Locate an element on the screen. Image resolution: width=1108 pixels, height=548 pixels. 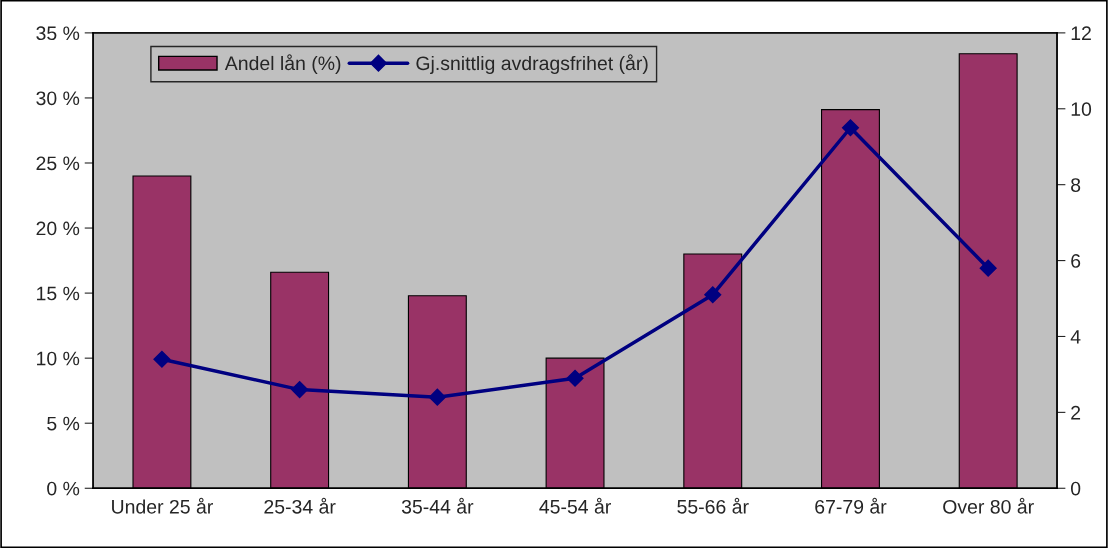
y-tick-label: 15 % is located at coordinates (58, 293).